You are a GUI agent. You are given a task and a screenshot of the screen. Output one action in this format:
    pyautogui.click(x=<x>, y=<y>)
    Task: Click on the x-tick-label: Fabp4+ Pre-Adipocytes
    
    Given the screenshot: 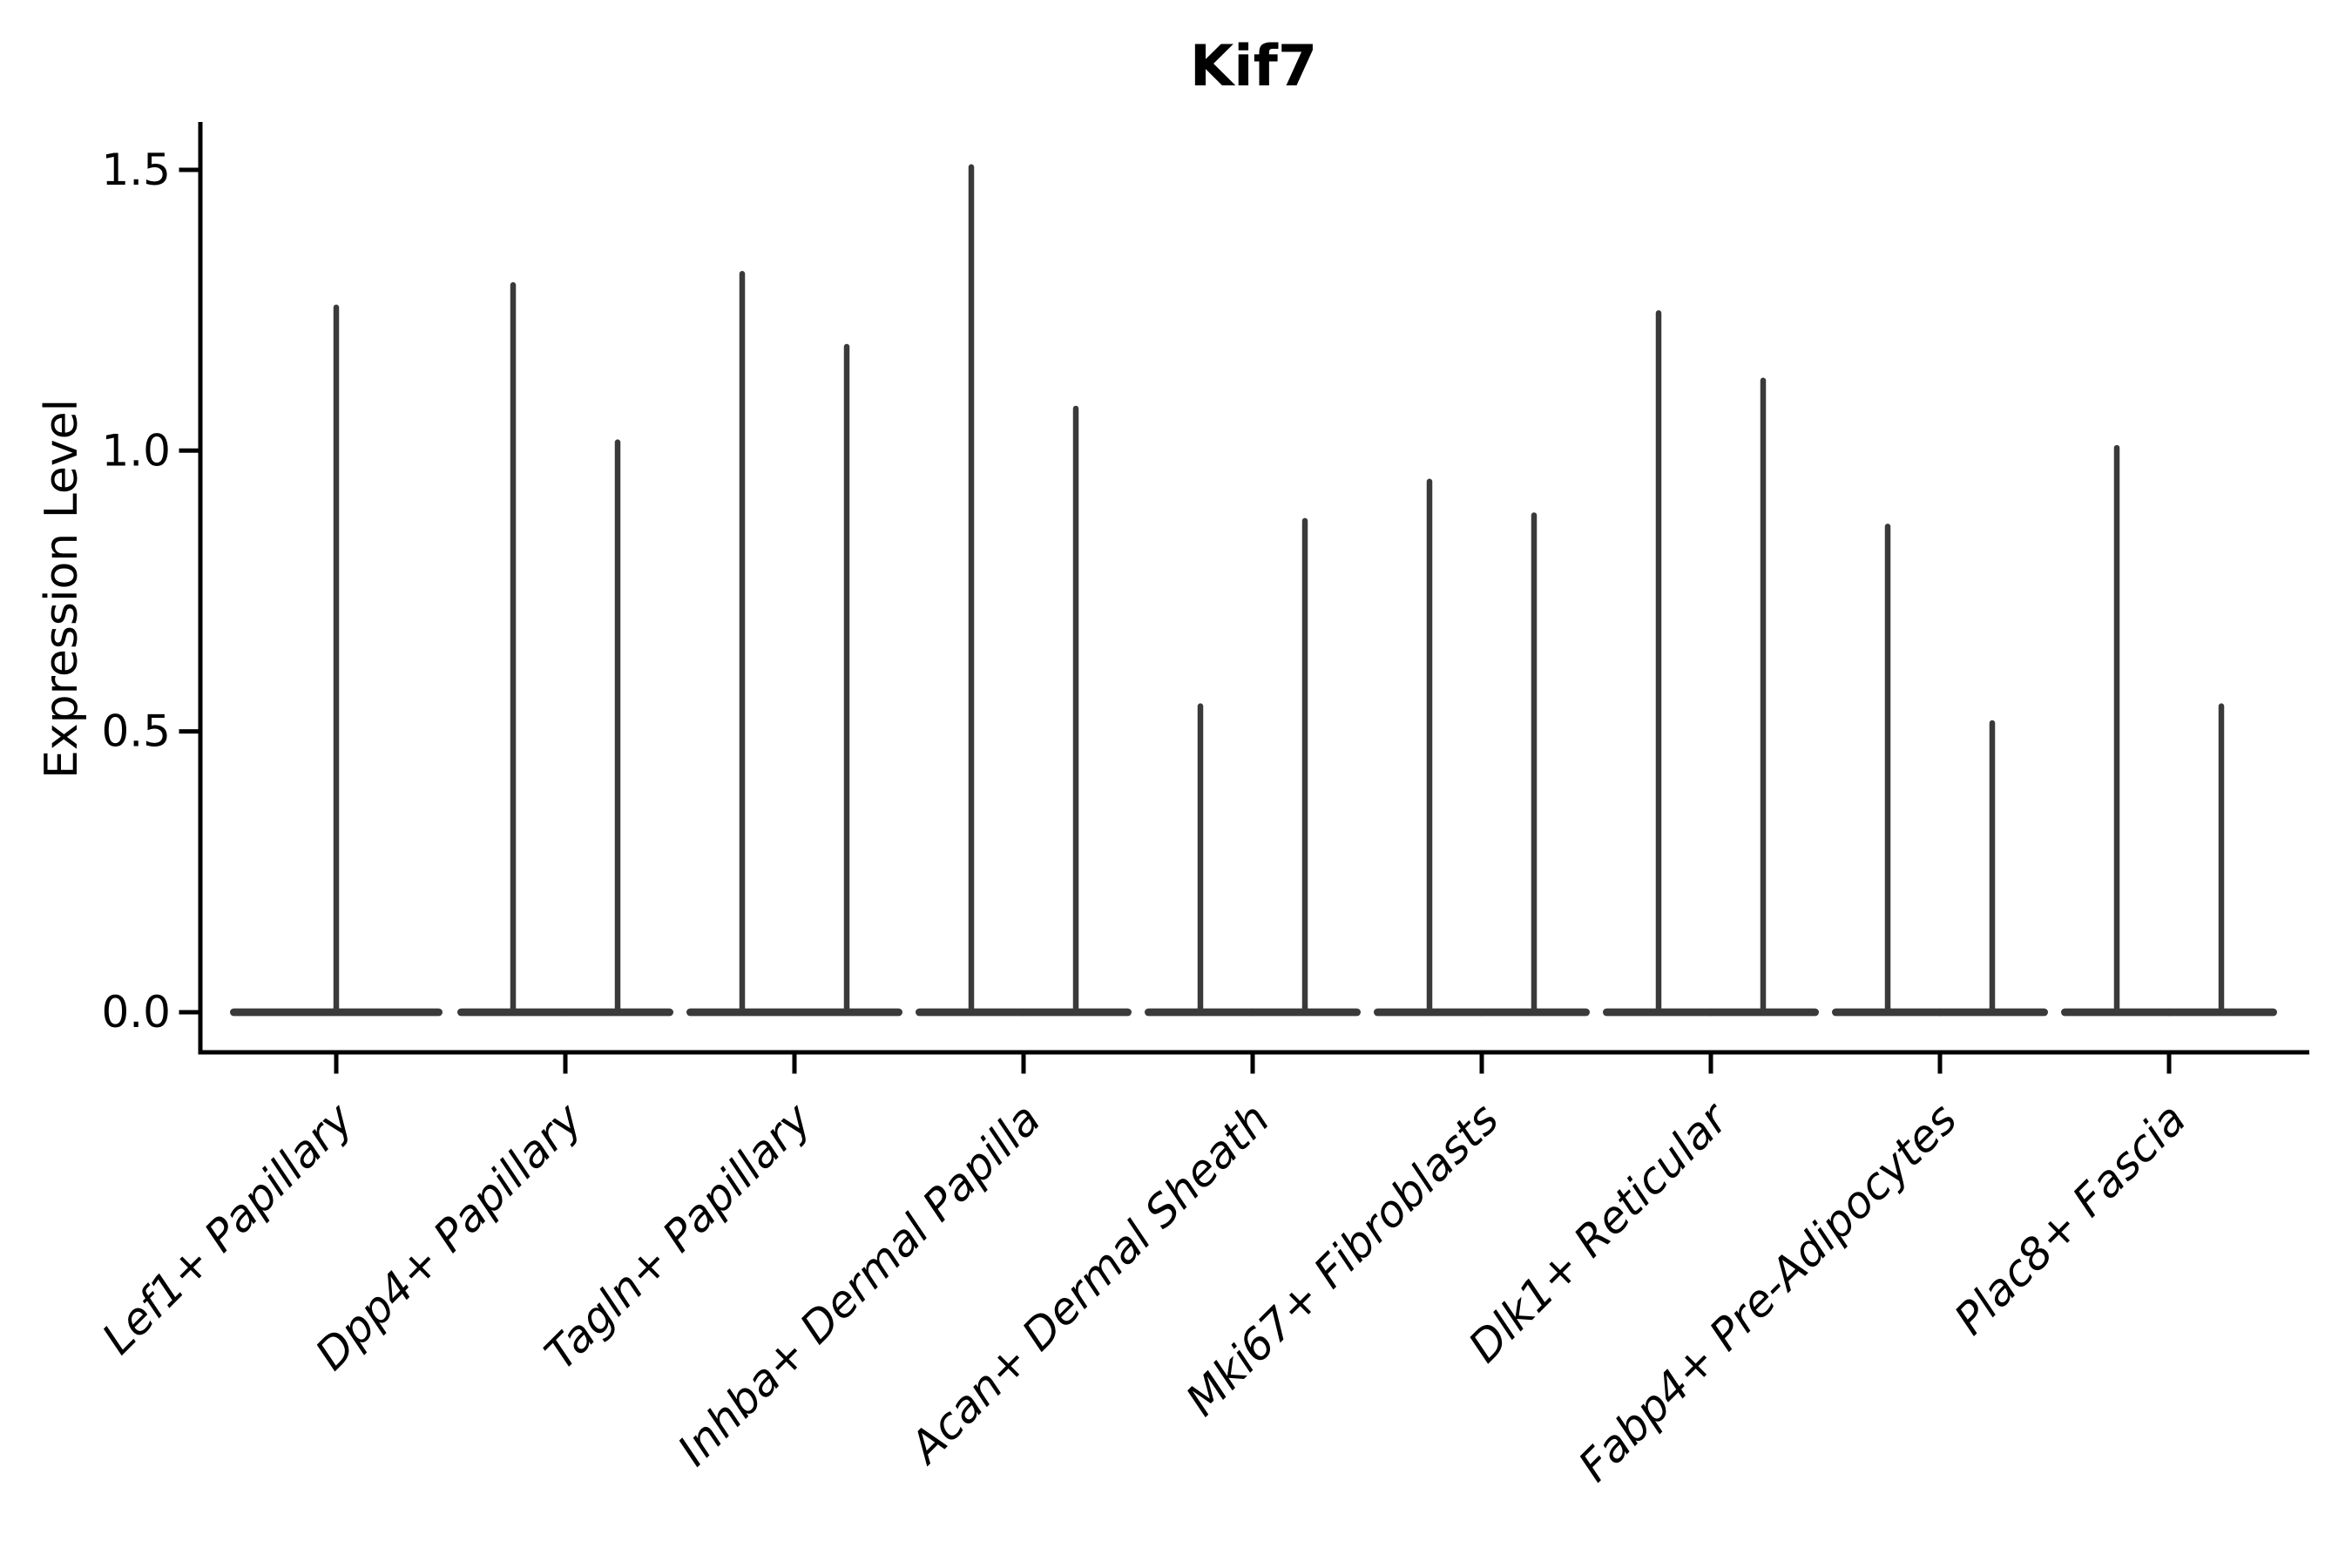 What is the action you would take?
    pyautogui.click(x=1768, y=1292)
    